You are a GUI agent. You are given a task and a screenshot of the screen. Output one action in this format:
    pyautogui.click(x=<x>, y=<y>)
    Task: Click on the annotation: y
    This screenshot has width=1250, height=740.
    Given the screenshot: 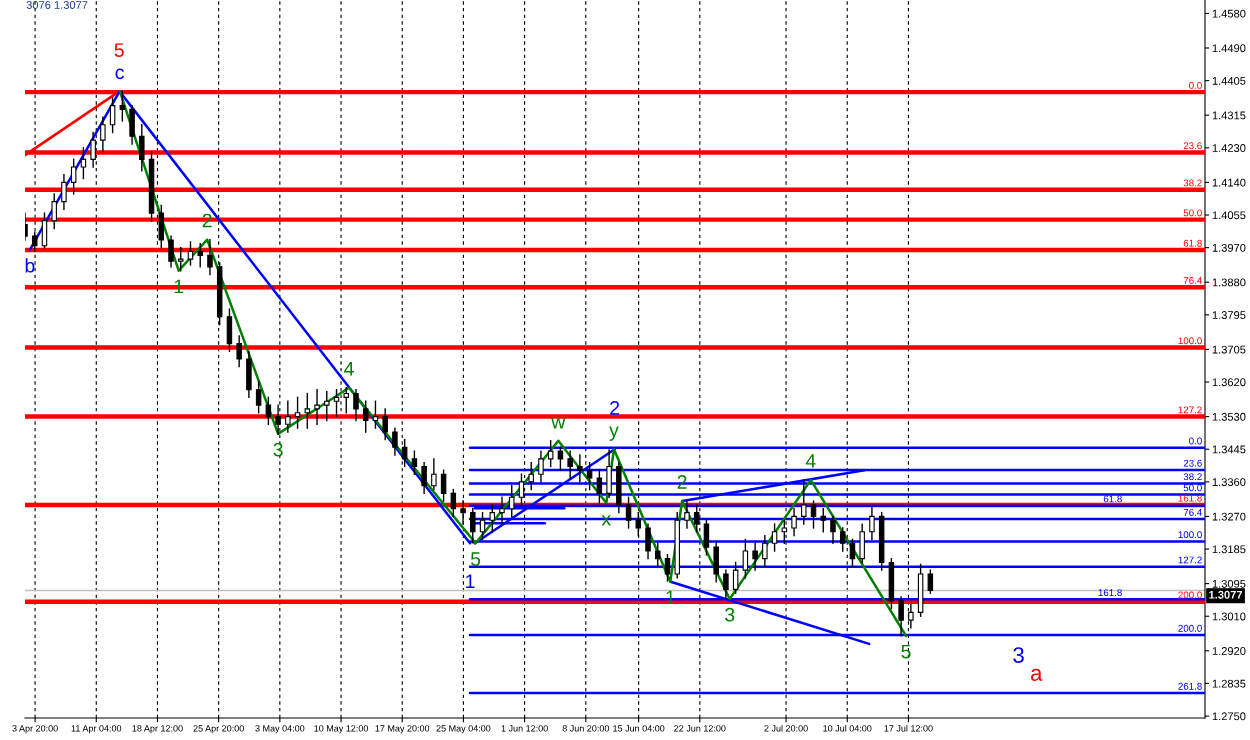 What is the action you would take?
    pyautogui.click(x=614, y=433)
    